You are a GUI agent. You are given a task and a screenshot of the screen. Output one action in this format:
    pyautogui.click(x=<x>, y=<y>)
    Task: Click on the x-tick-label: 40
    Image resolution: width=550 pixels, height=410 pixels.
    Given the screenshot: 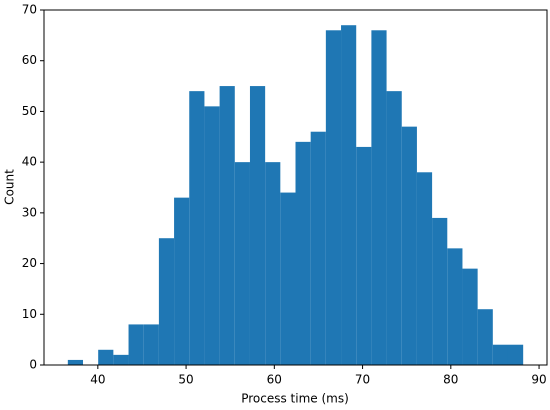 What is the action you would take?
    pyautogui.click(x=97, y=380)
    